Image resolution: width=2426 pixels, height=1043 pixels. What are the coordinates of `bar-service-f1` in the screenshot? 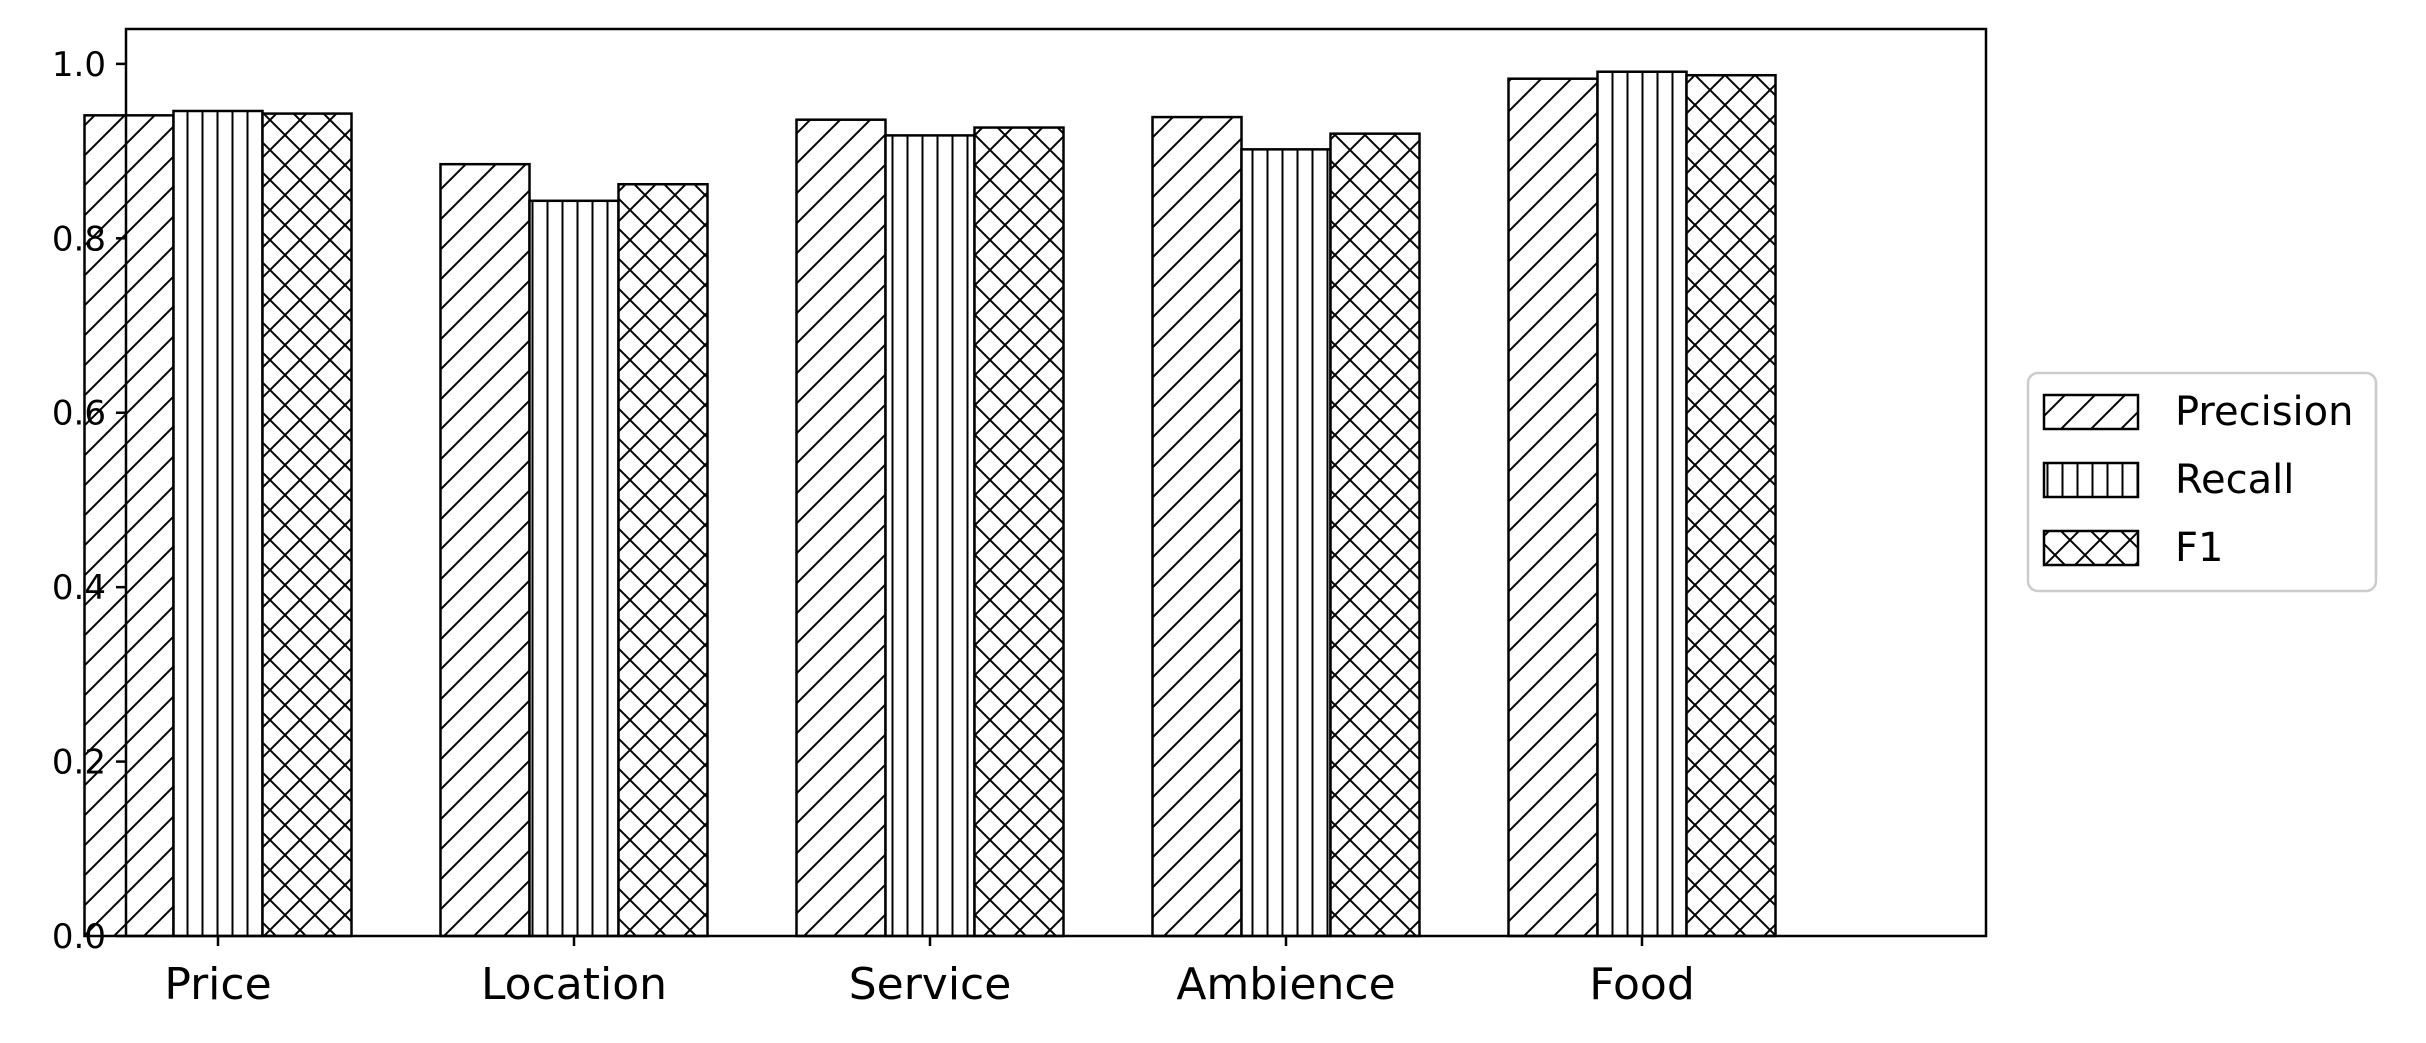 It's located at (1019, 532).